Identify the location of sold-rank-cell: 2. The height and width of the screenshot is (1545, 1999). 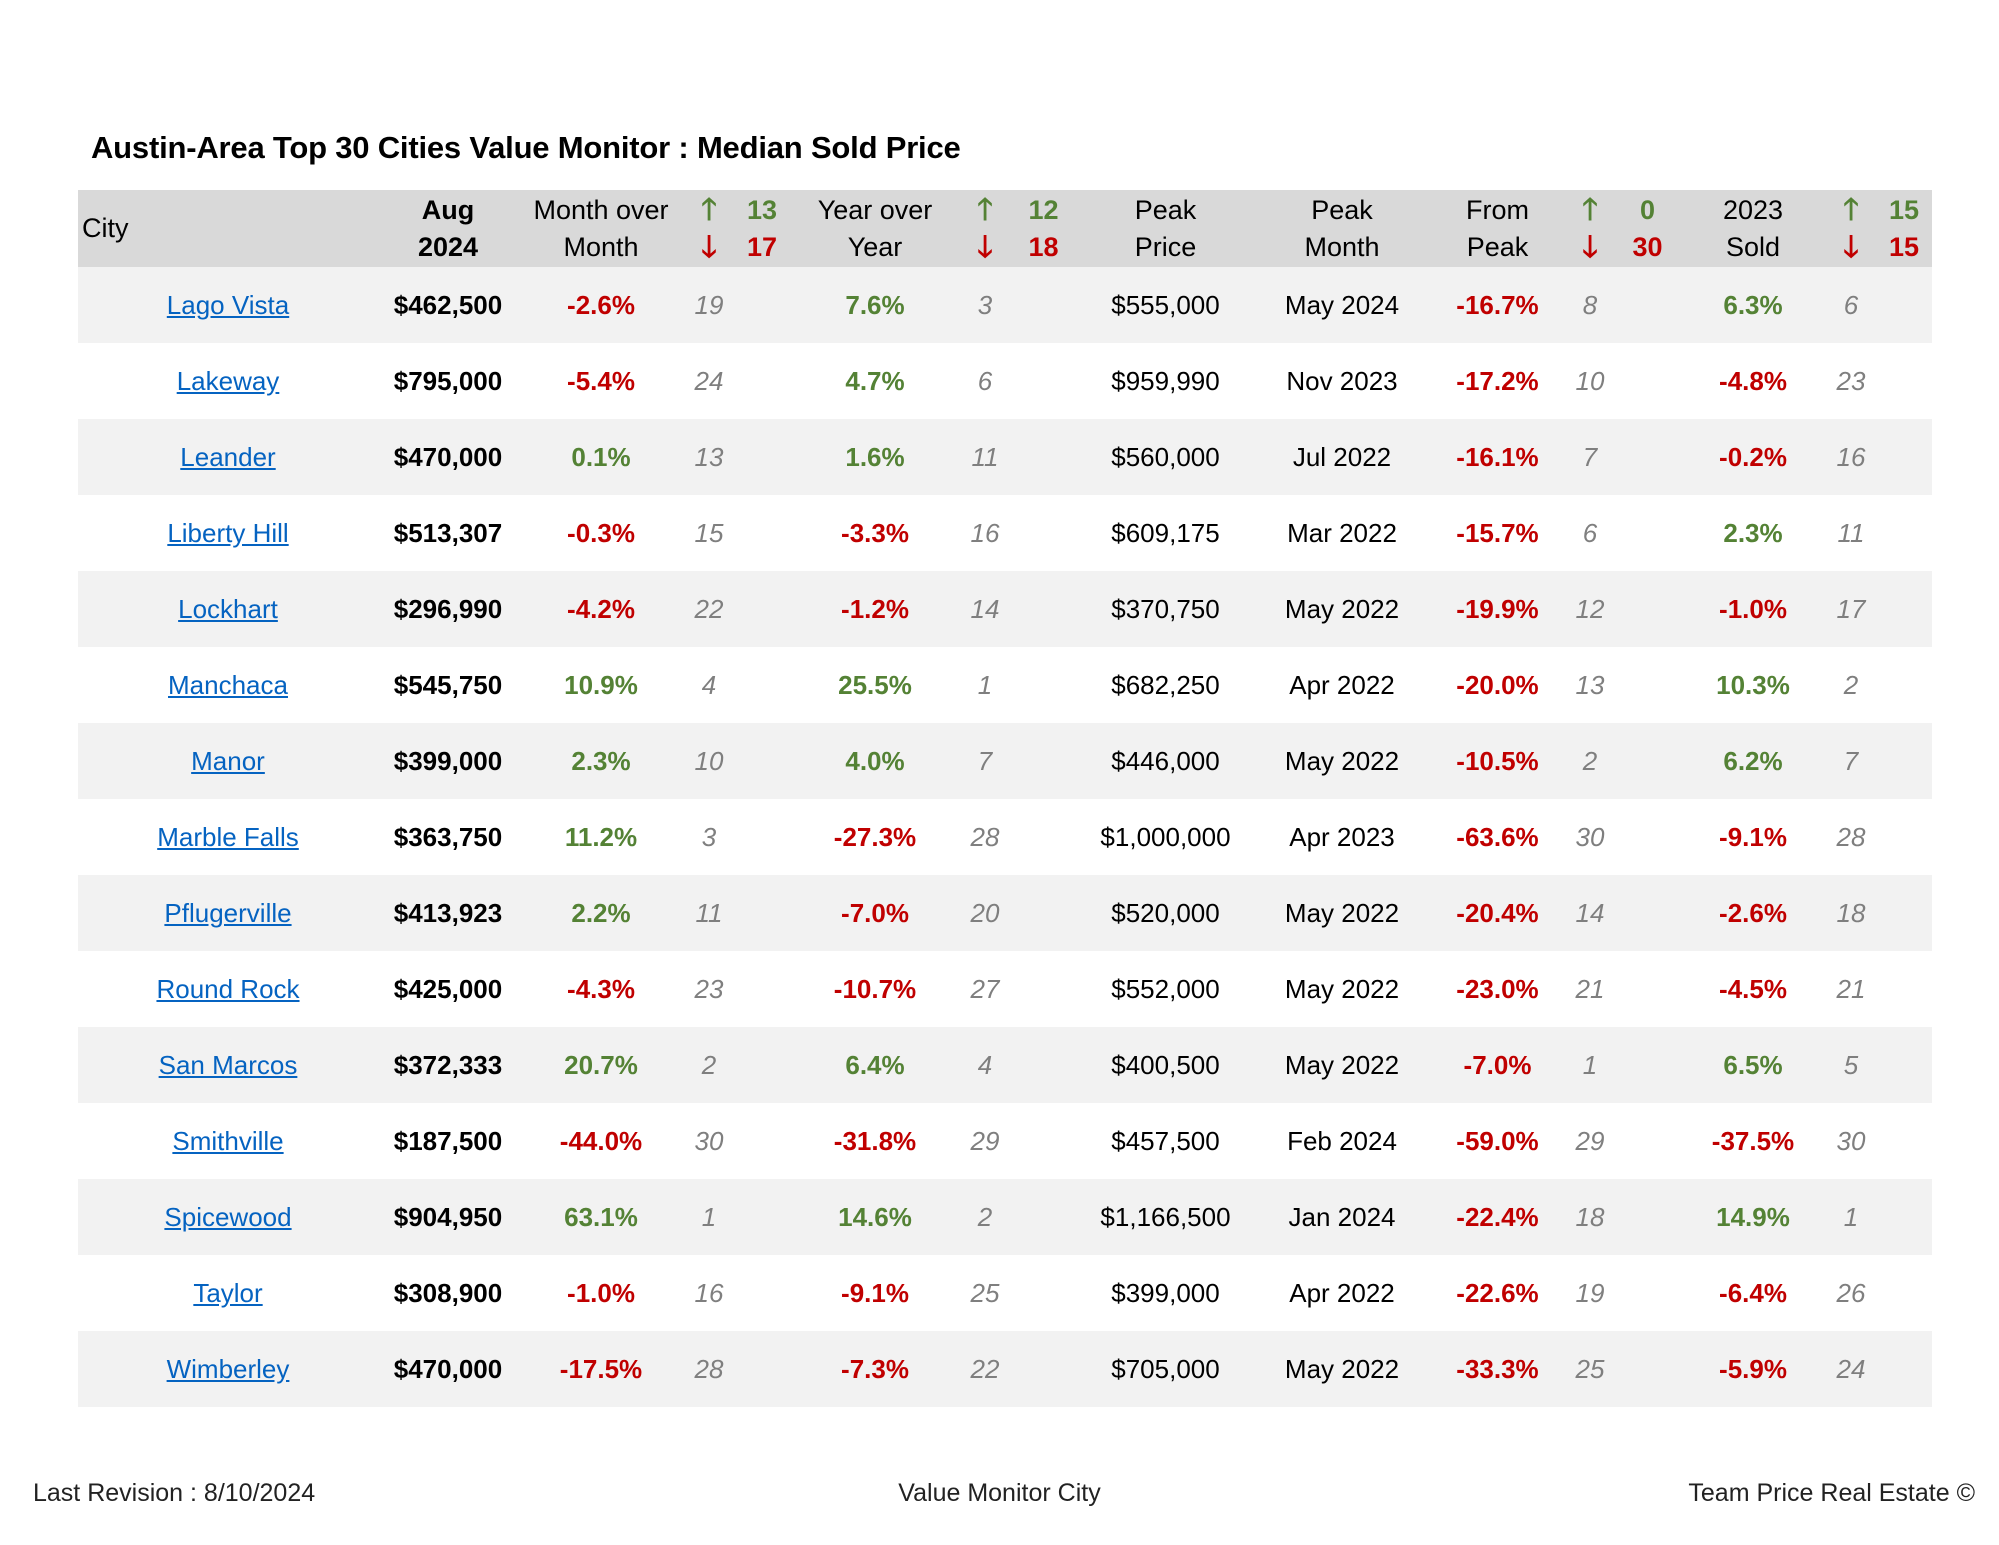
(1851, 685).